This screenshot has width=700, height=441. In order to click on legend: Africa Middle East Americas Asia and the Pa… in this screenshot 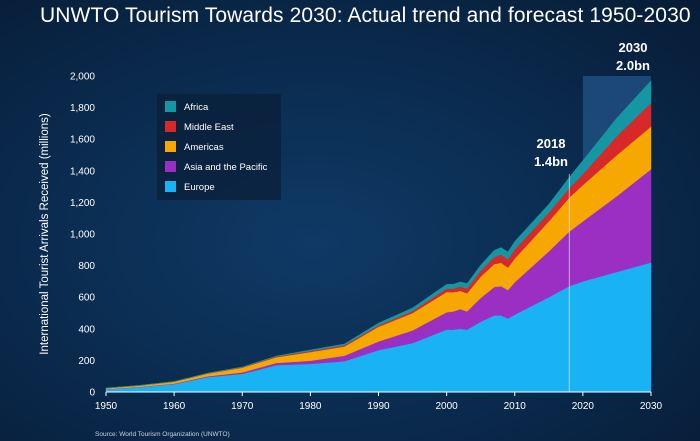, I will do `click(219, 147)`.